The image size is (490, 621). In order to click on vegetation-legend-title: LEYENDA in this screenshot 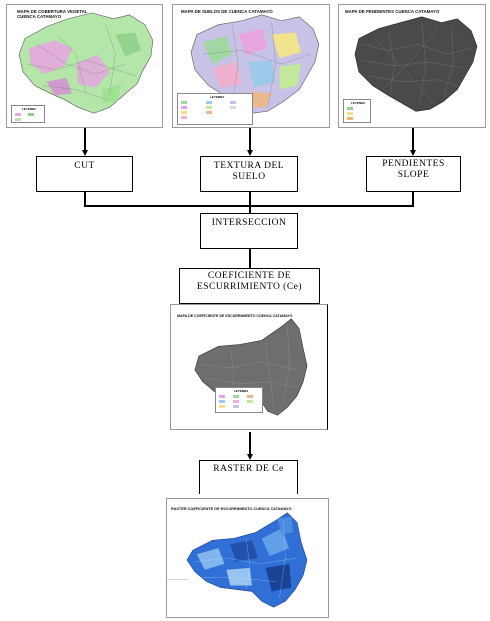, I will do `click(29, 109)`.